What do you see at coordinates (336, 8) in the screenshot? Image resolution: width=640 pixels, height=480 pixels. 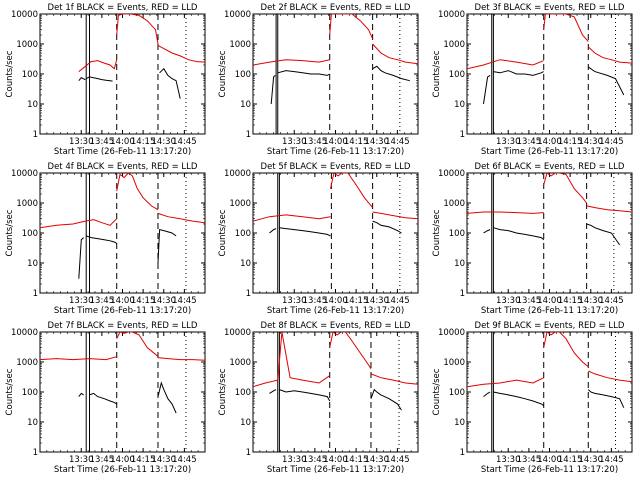 I see `chart-title: Det 2f BLACK = Events, RED = LLD` at bounding box center [336, 8].